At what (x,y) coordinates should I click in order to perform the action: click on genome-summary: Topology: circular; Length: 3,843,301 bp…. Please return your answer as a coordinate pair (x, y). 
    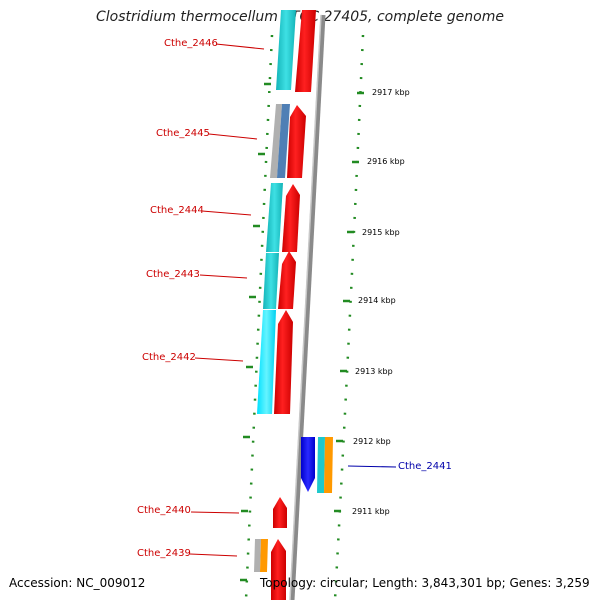
    Looking at the image, I should click on (425, 583).